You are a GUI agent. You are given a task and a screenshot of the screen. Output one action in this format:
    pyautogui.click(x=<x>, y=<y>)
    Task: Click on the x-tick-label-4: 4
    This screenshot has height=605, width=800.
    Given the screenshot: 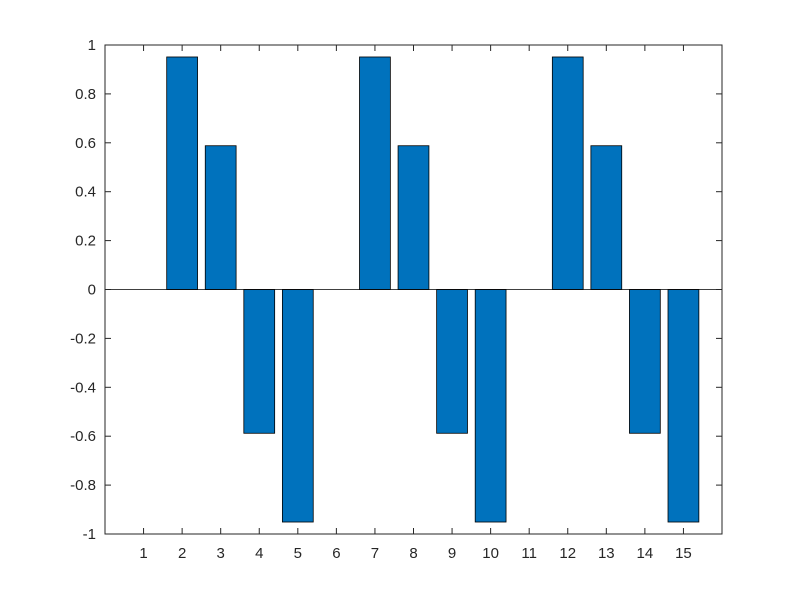 What is the action you would take?
    pyautogui.click(x=259, y=553)
    